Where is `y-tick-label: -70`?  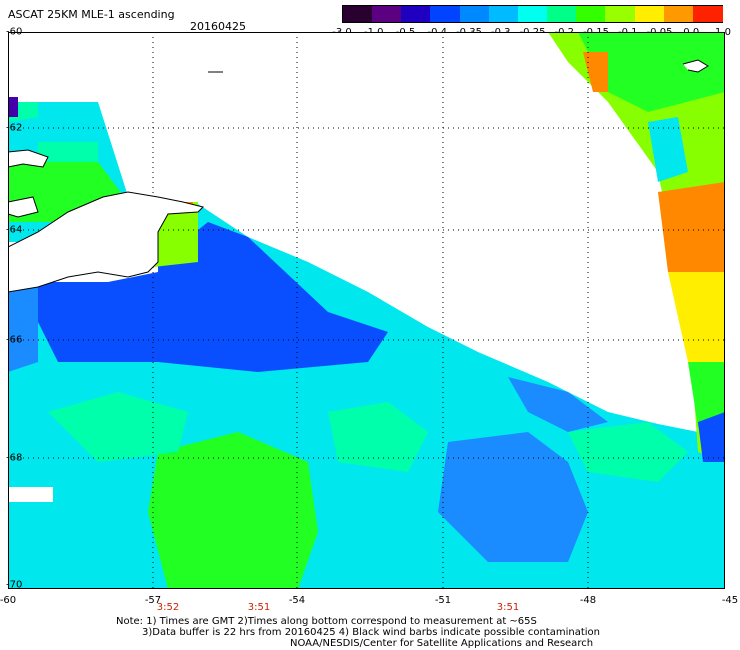
y-tick-label: -70 is located at coordinates (14, 585).